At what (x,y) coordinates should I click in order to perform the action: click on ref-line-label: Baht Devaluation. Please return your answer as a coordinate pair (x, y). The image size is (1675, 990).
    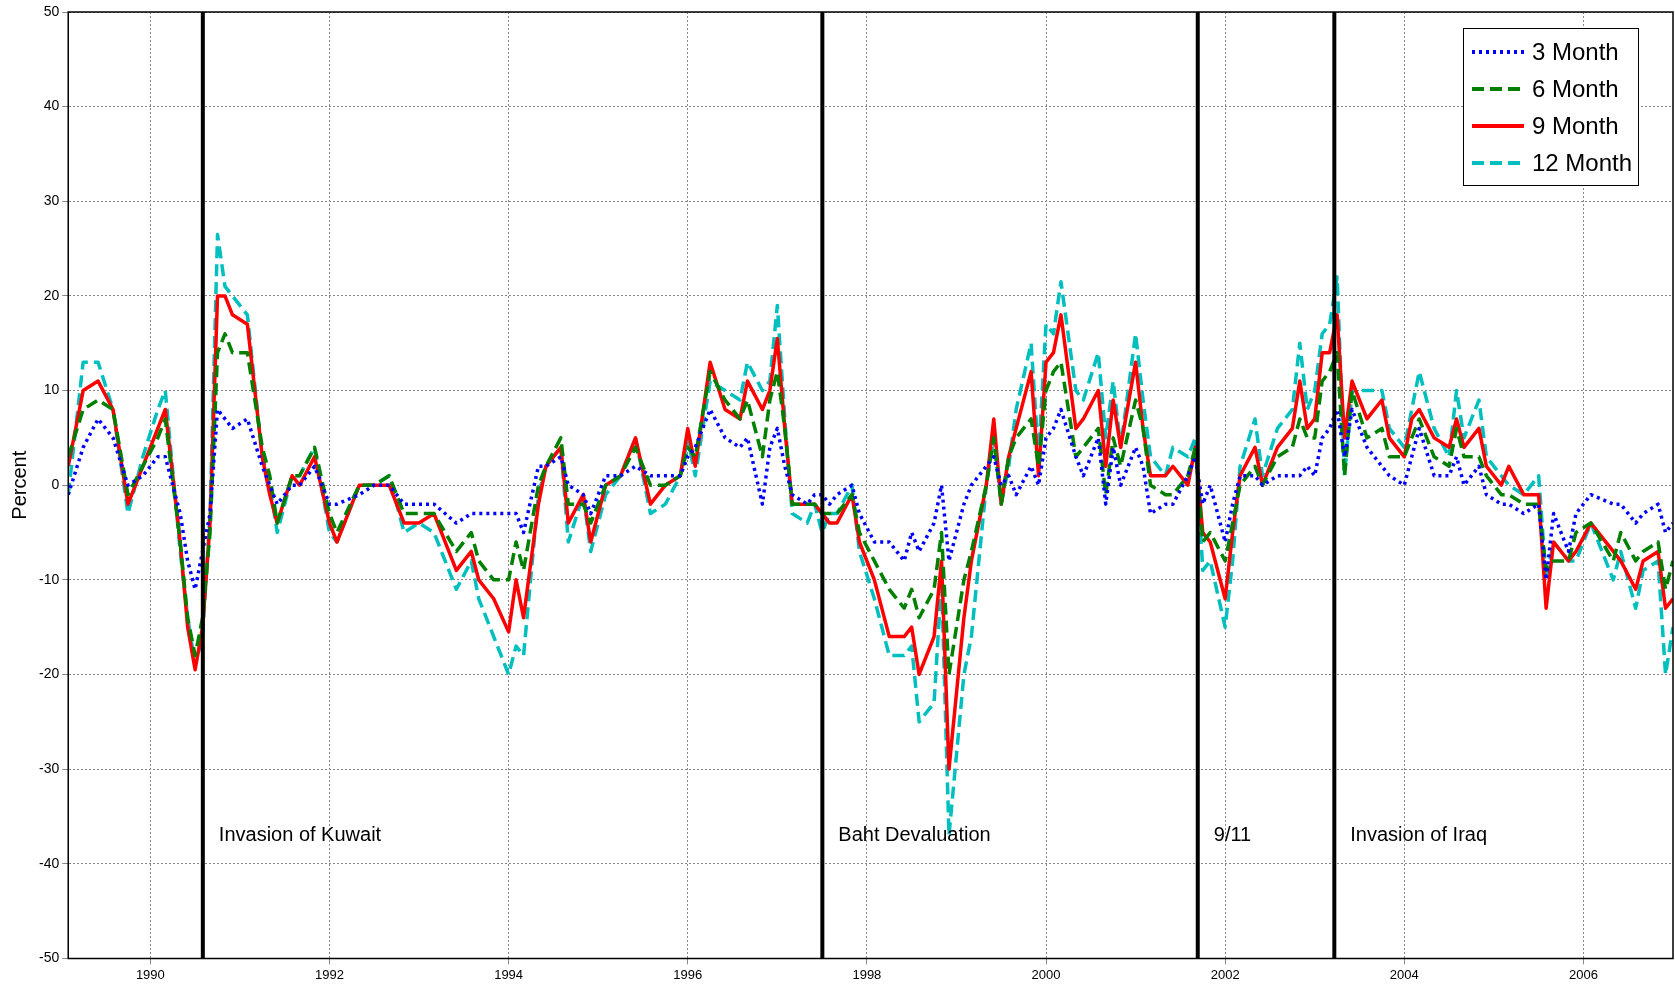
    Looking at the image, I should click on (914, 833).